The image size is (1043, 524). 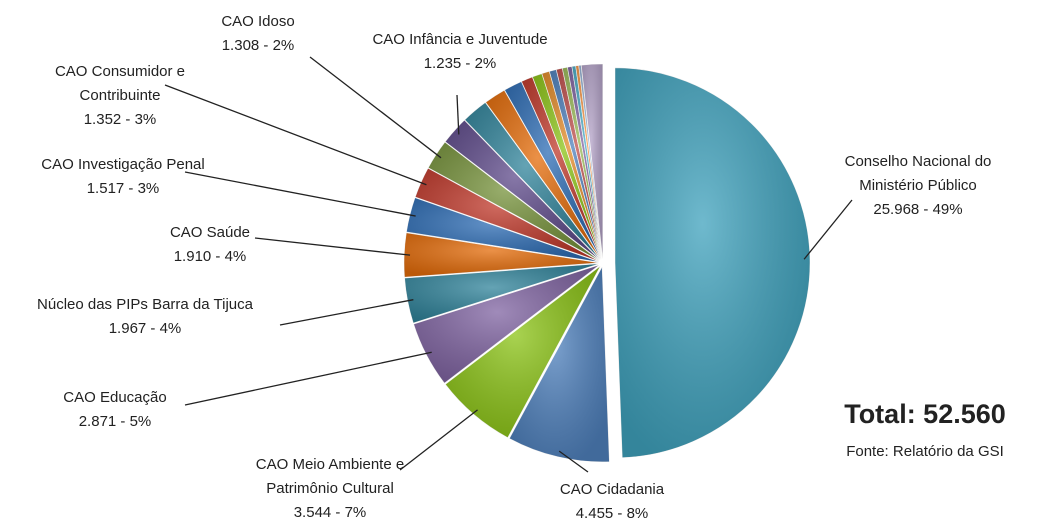 What do you see at coordinates (145, 304) in the screenshot?
I see `slice-label: Núcleo das PIPs Barra da Tijuca` at bounding box center [145, 304].